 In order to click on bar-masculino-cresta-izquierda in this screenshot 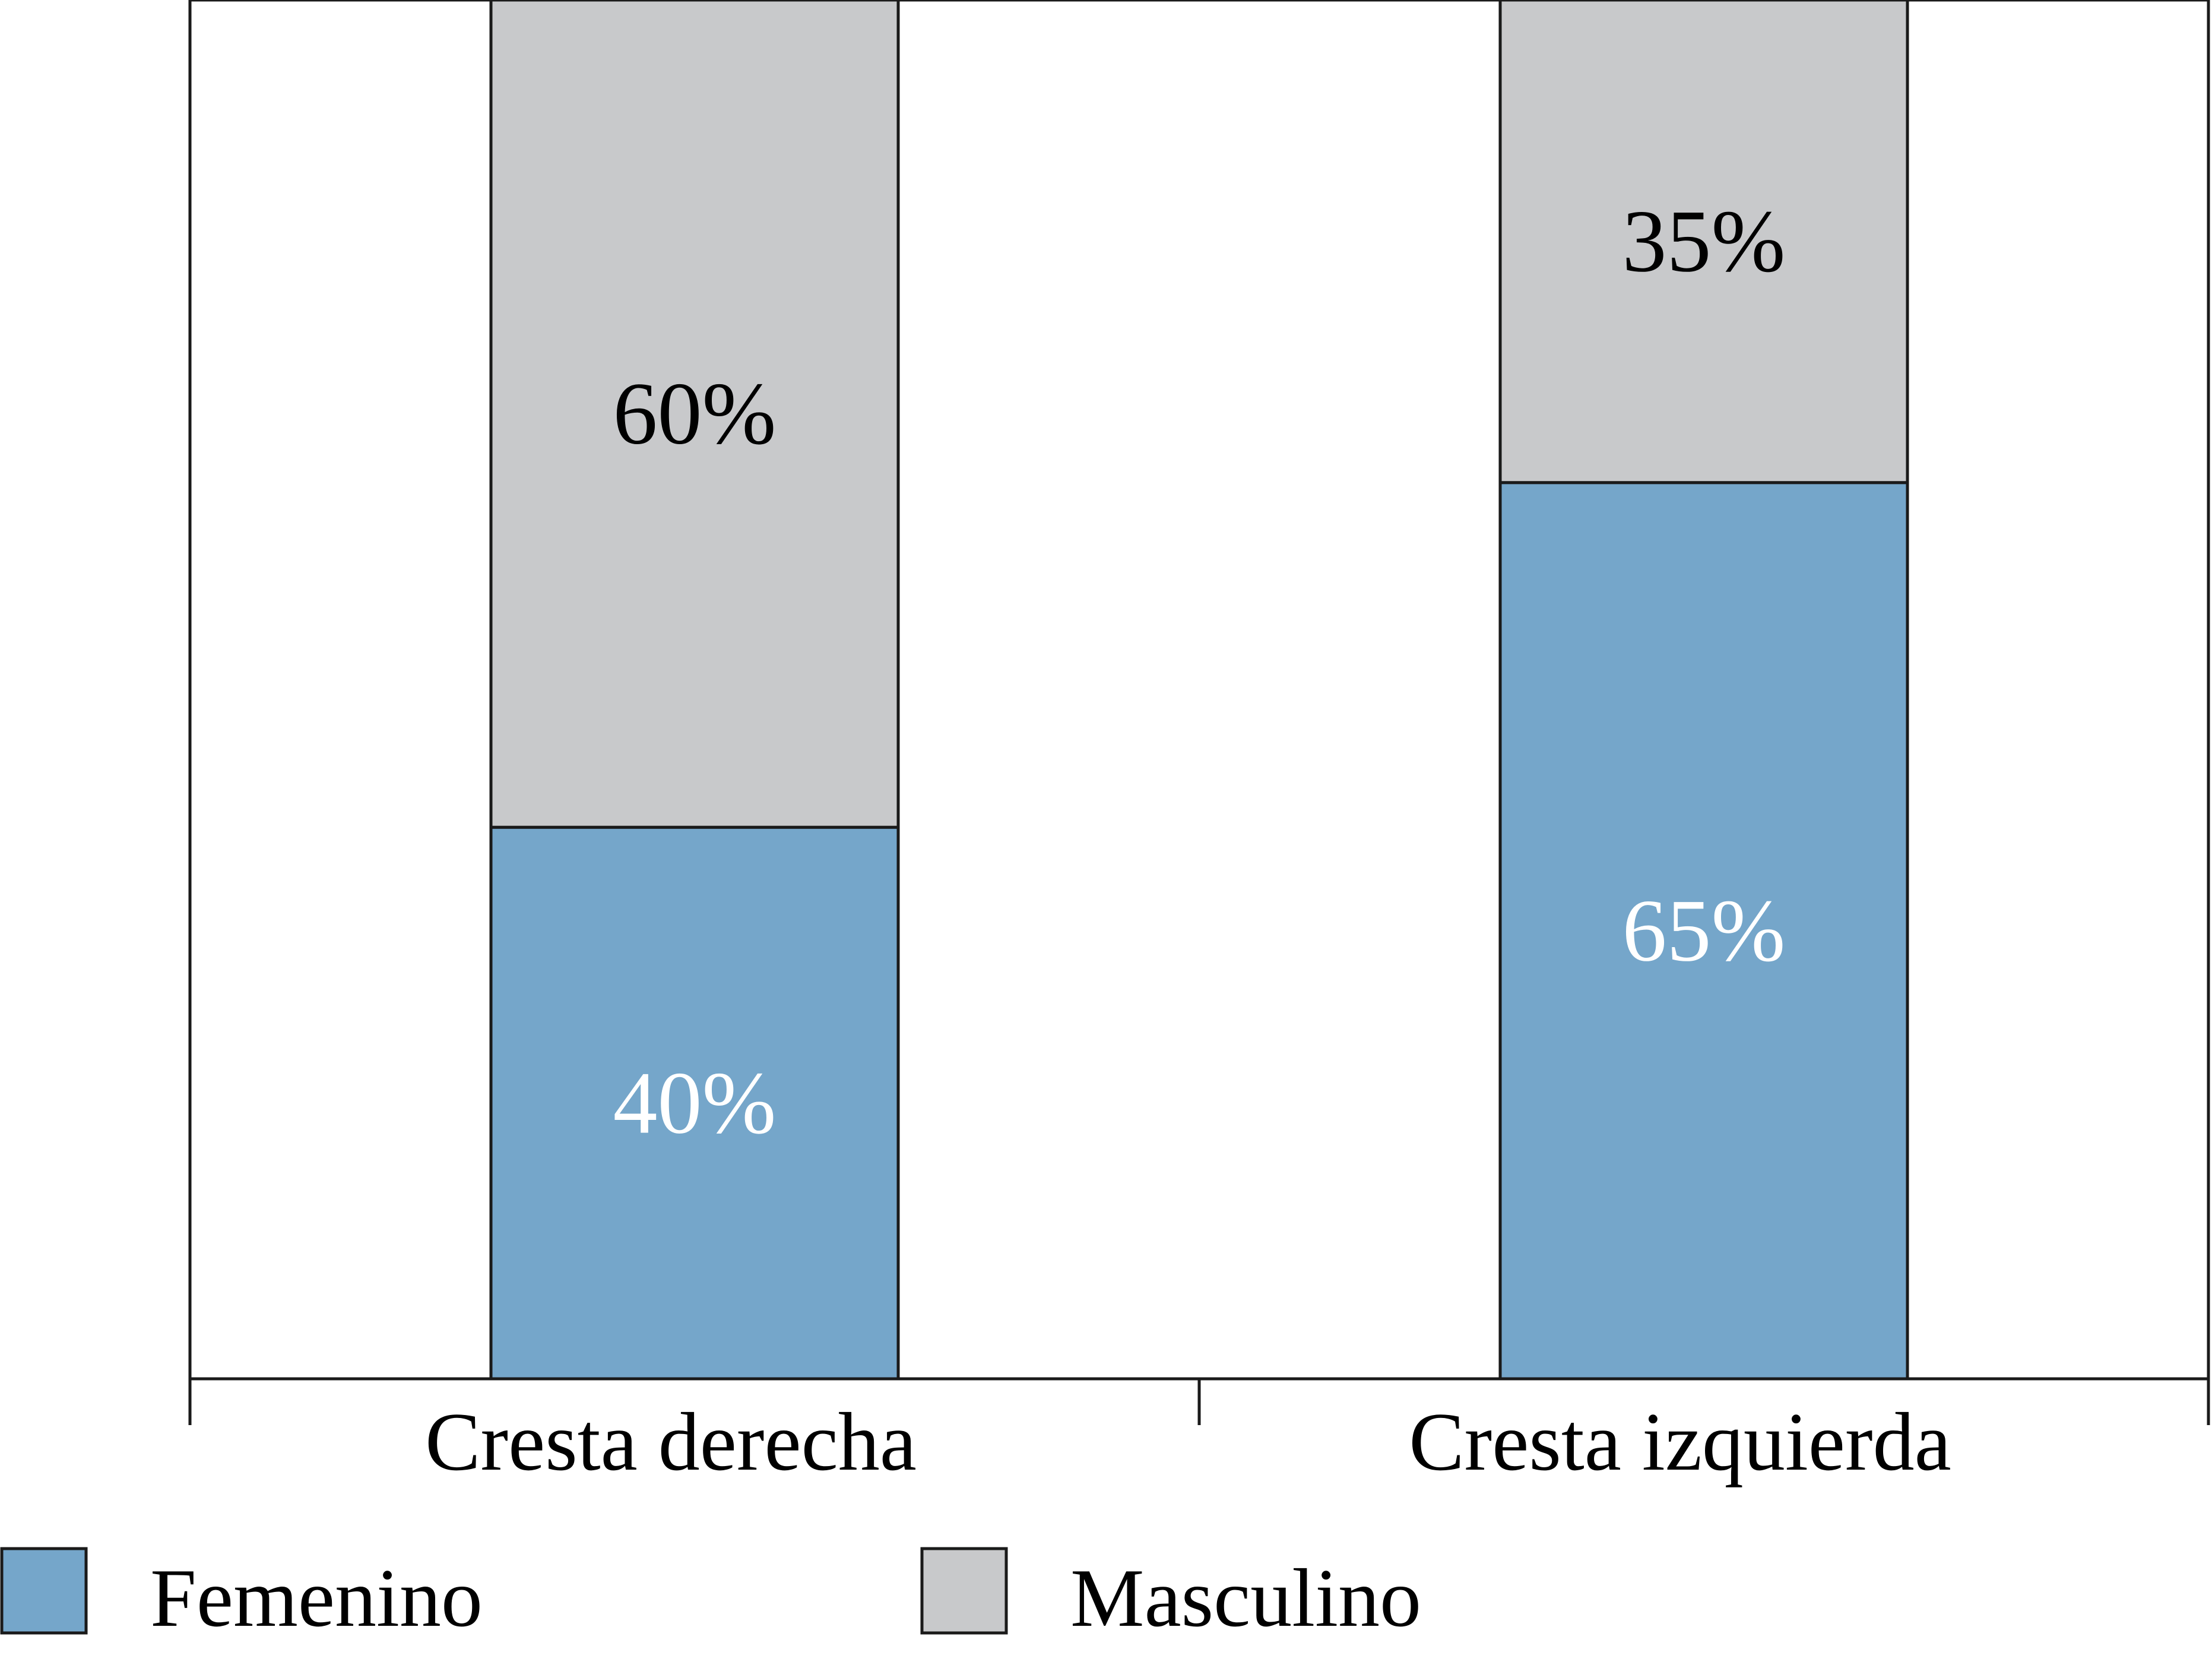, I will do `click(1703, 242)`.